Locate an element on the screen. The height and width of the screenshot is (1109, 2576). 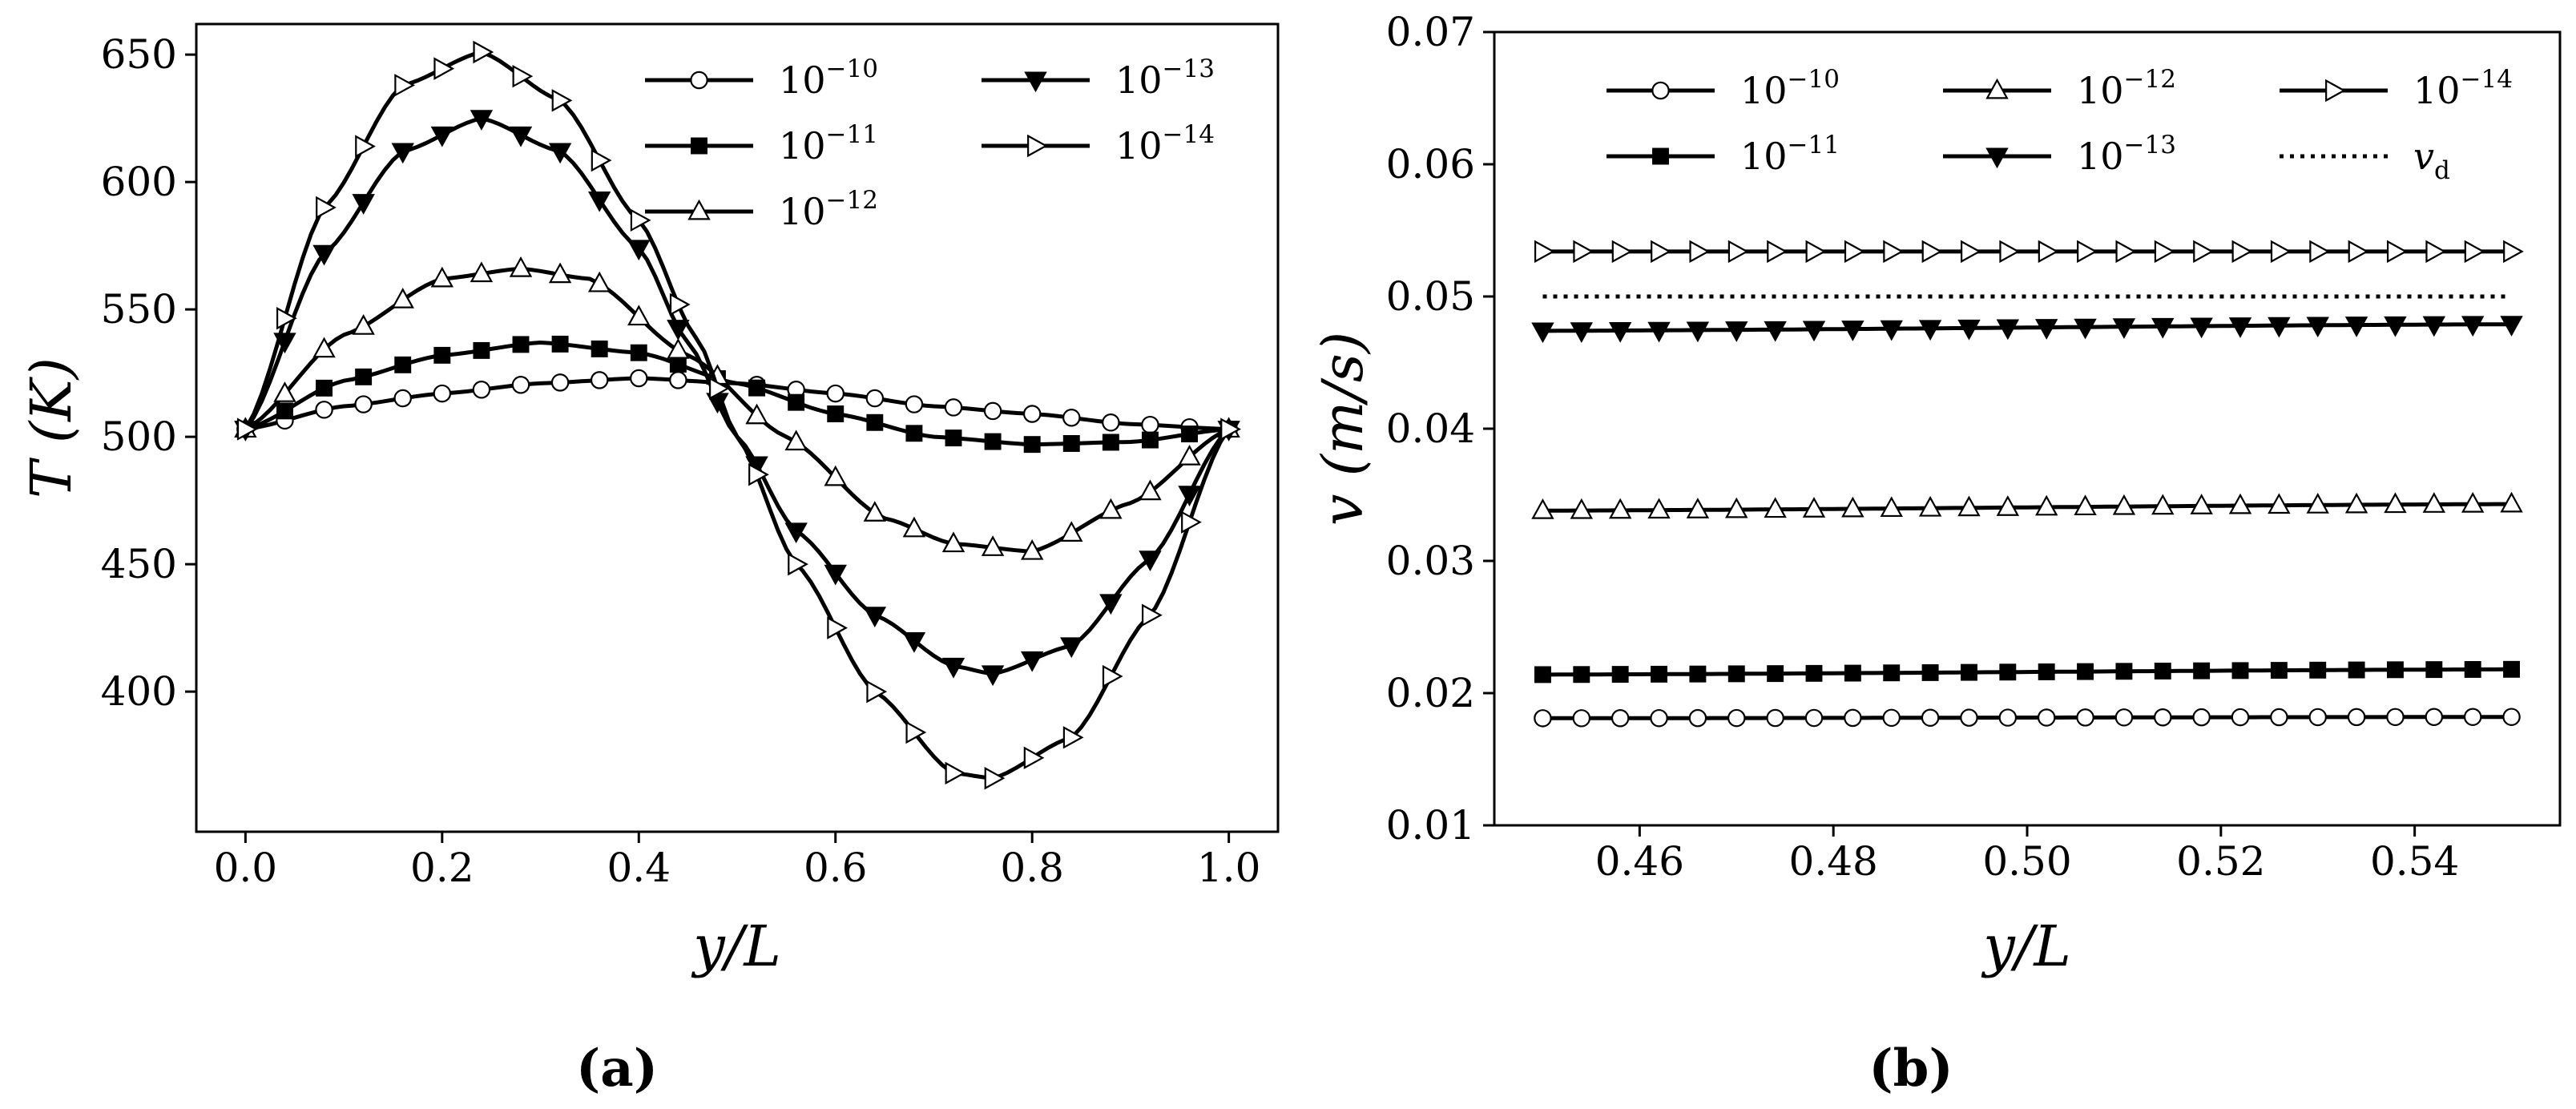
legend-entry-10^-13: 10−13 is located at coordinates (1098, 78).